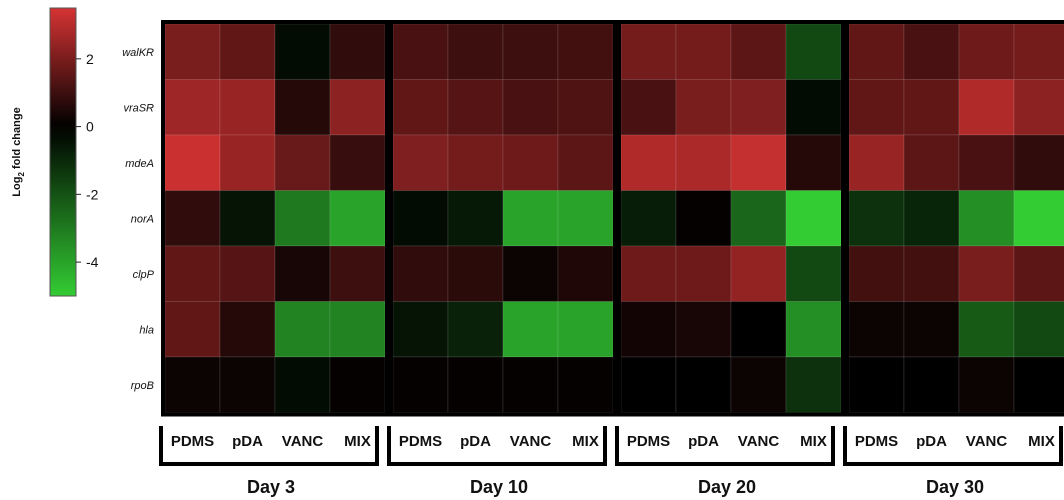  I want to click on colorbar-tick-label: 0, so click(90, 127).